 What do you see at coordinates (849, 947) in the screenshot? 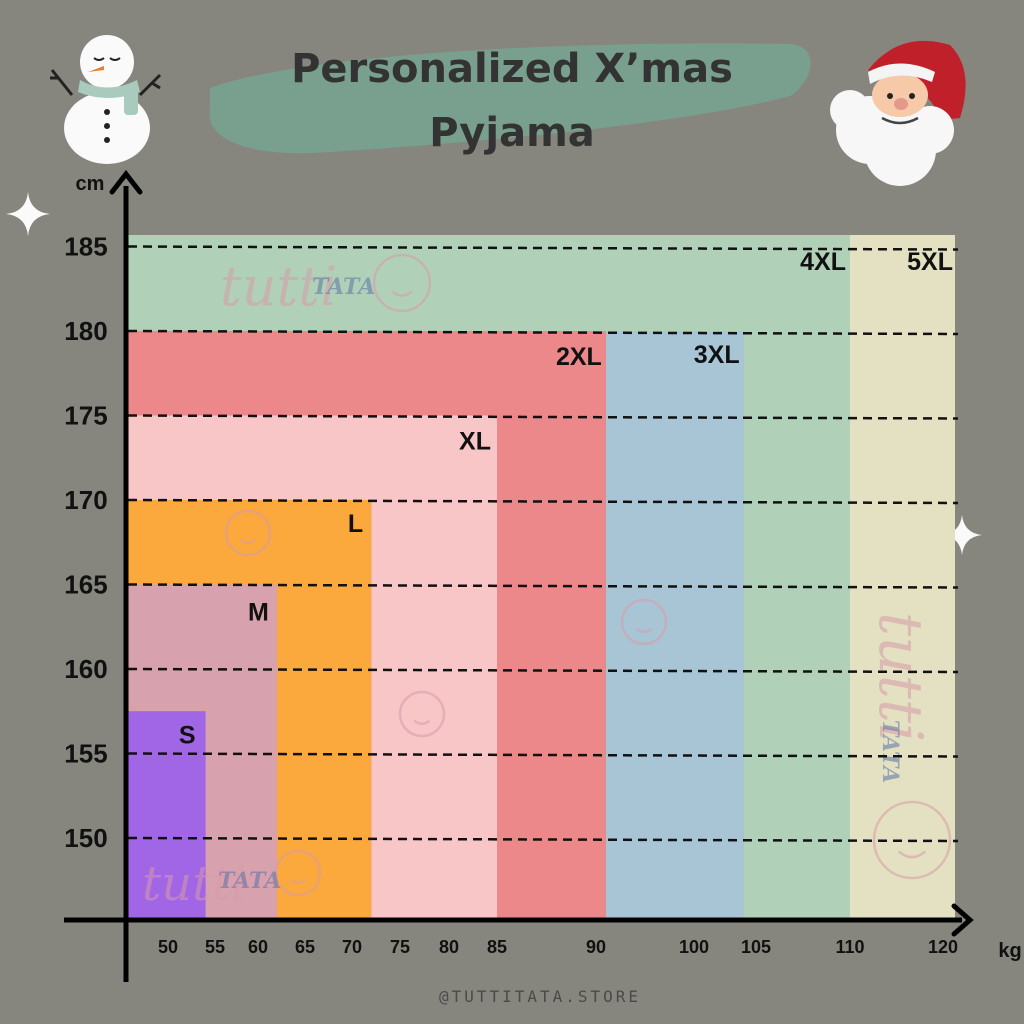
I see `x-tick-110: 110` at bounding box center [849, 947].